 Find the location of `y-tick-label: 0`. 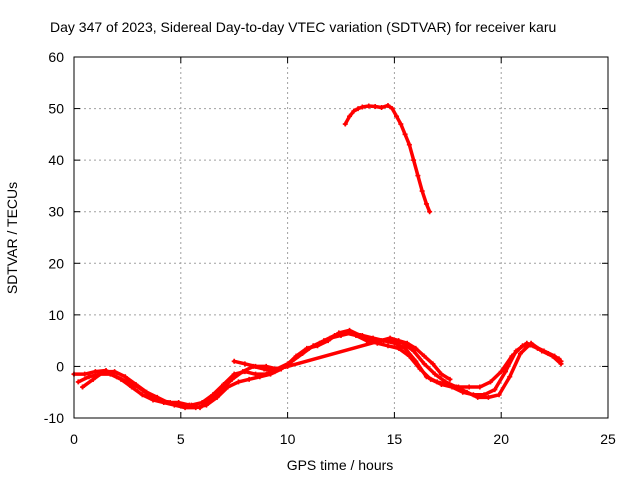

y-tick-label: 0 is located at coordinates (60, 366).